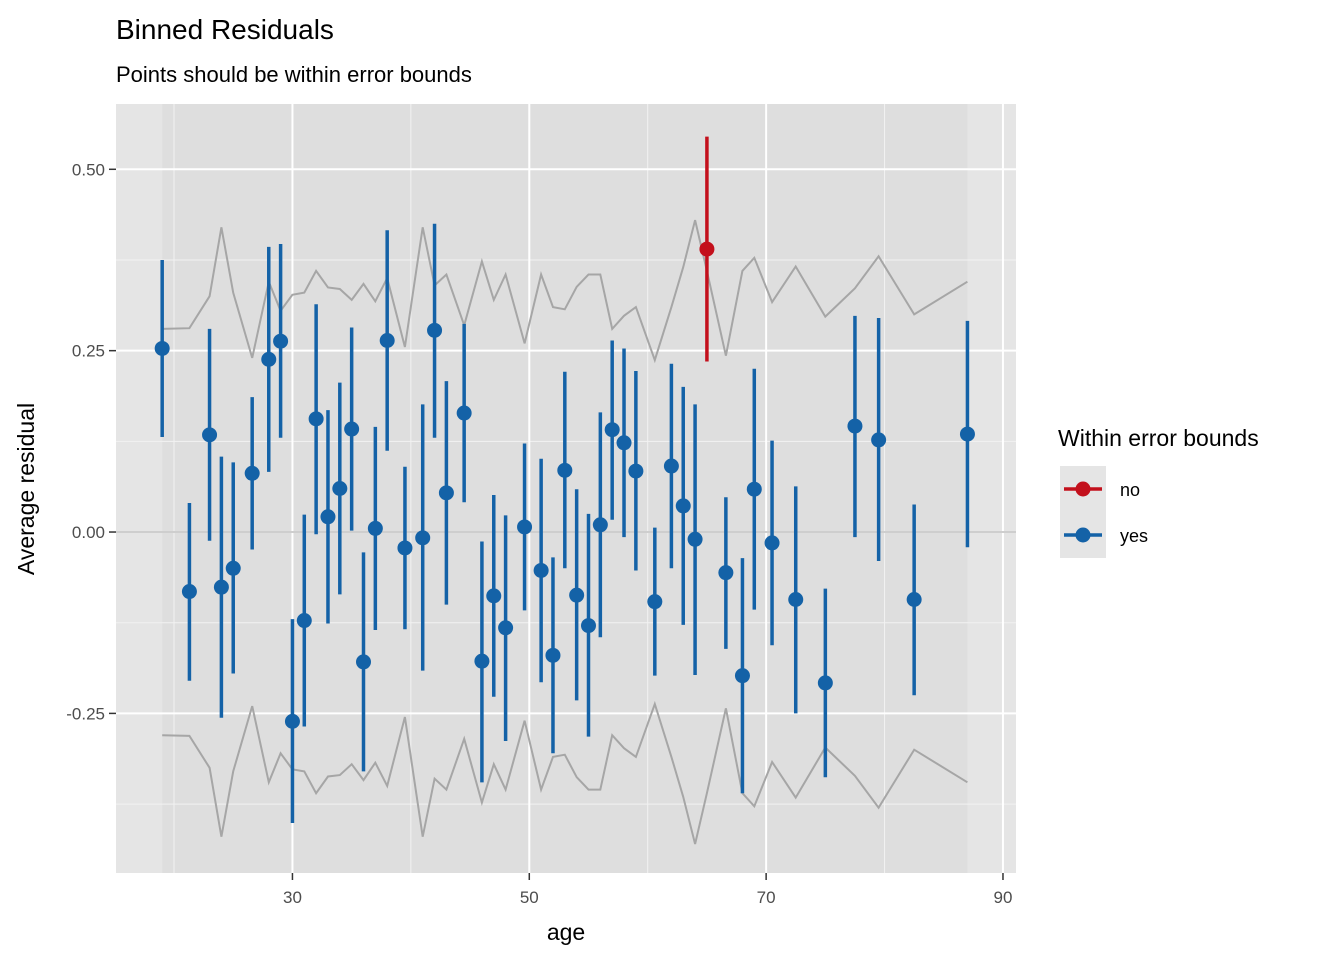  I want to click on legend-label-no: no, so click(1130, 490).